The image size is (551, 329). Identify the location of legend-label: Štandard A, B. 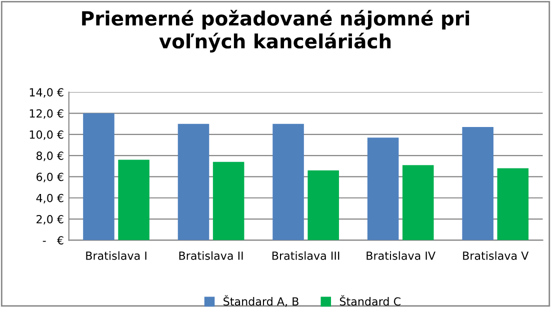
(261, 301).